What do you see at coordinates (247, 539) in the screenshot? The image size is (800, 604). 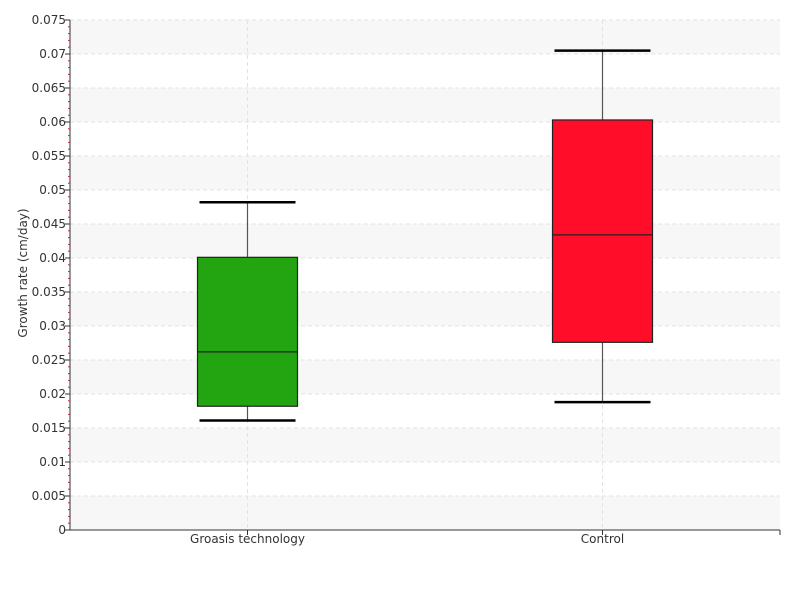 I see `x-tick-label: Groasis technology` at bounding box center [247, 539].